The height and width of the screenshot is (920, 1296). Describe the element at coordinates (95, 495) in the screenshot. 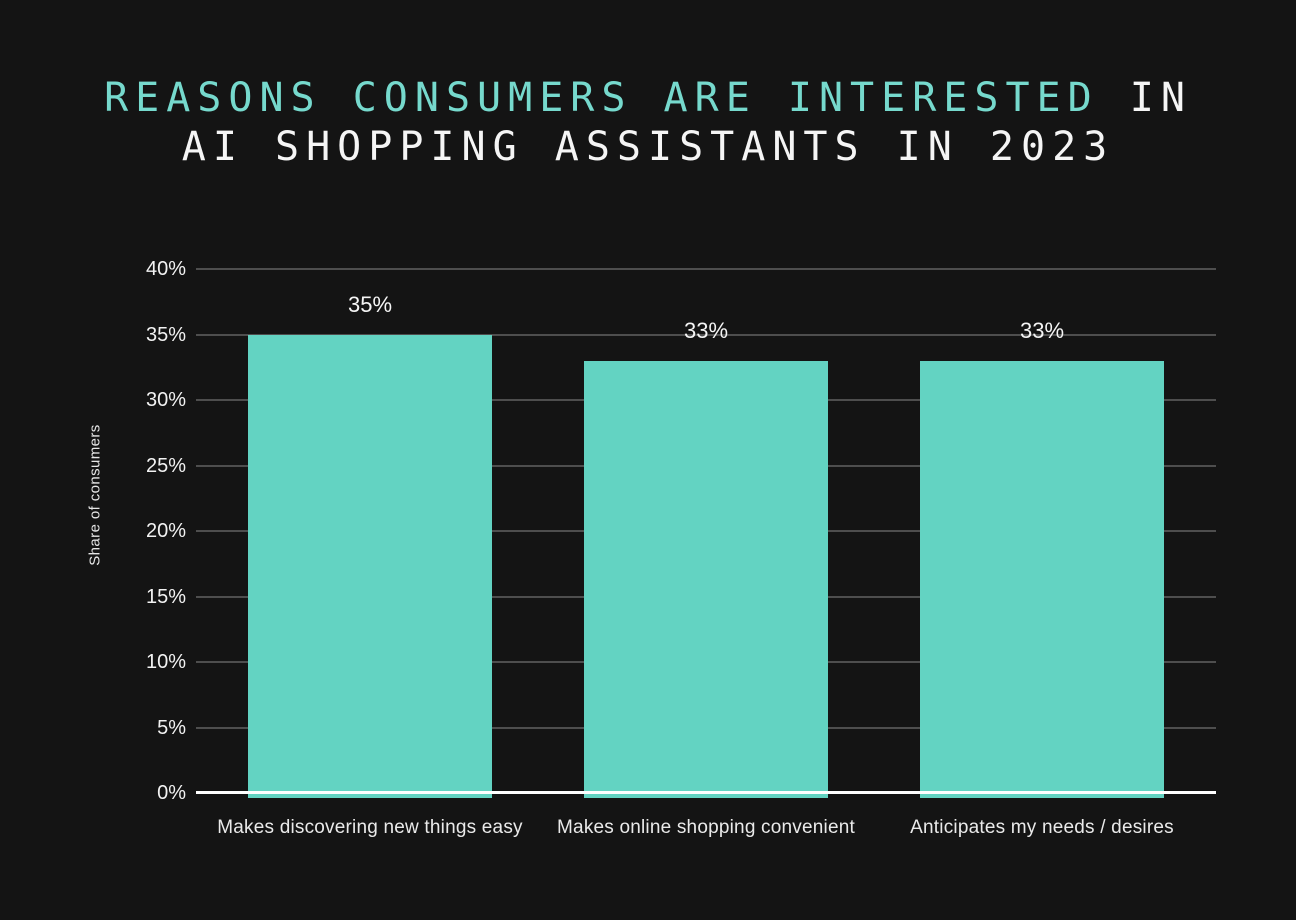

I see `y-axis-title: Share of consumers` at that location.